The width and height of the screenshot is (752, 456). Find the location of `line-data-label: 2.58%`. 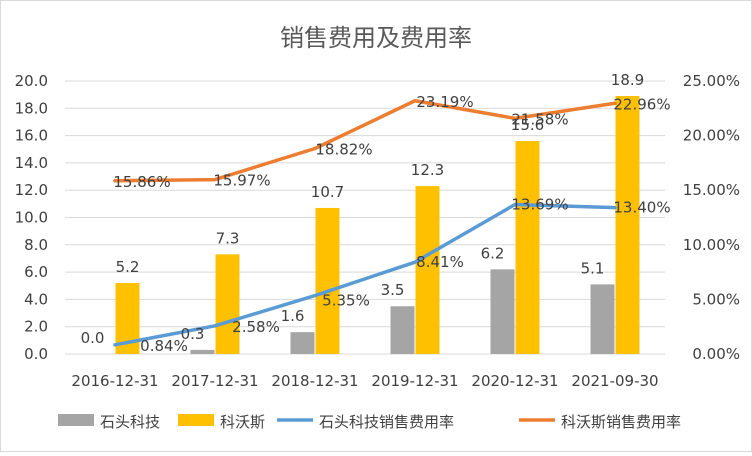

line-data-label: 2.58% is located at coordinates (256, 327).